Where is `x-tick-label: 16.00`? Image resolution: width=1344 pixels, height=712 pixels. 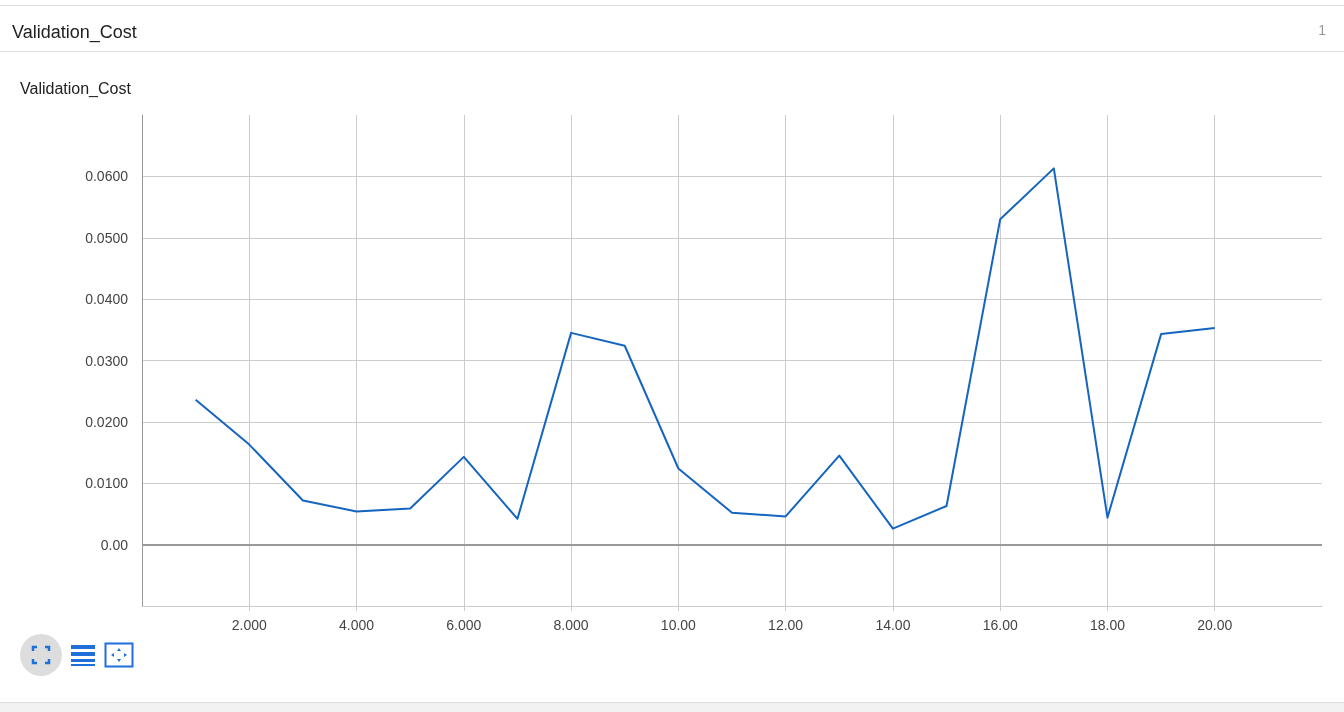 x-tick-label: 16.00 is located at coordinates (1000, 625).